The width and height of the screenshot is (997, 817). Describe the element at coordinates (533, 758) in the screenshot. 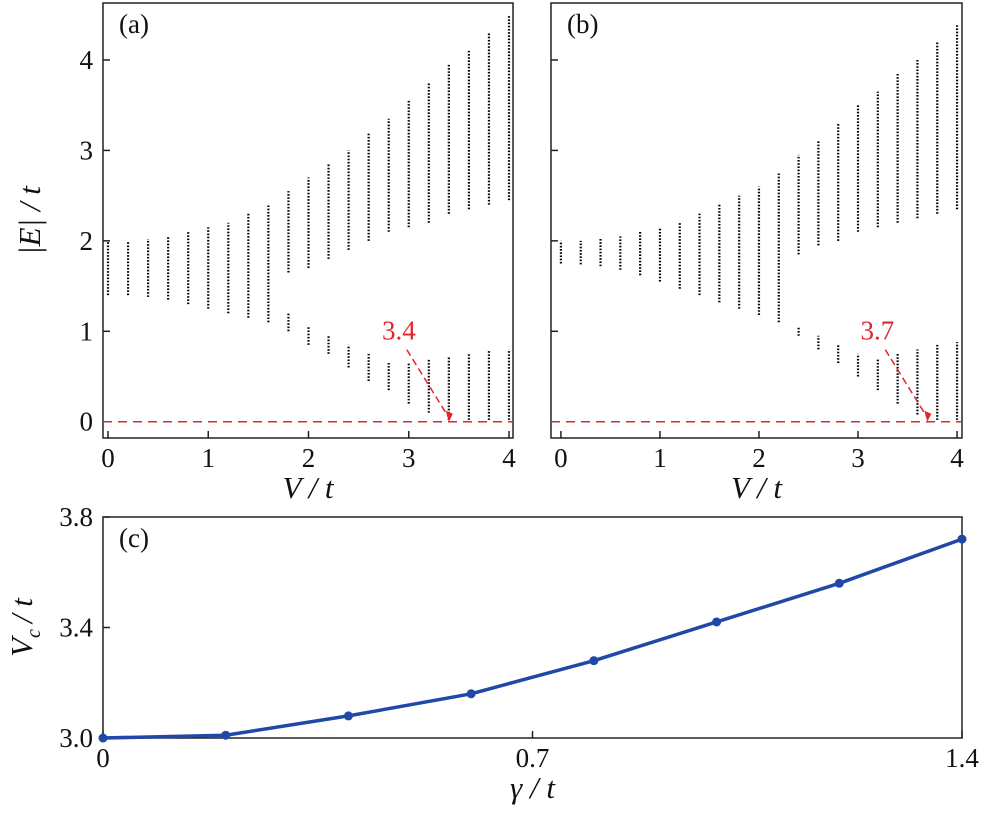

I see `x-tick-label: 0.7` at that location.